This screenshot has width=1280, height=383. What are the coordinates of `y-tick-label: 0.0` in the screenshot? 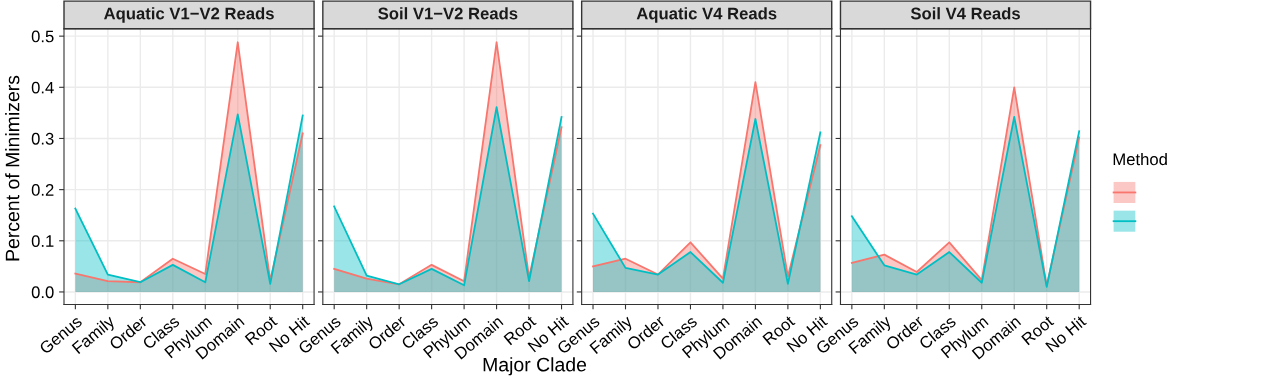 It's located at (42, 292).